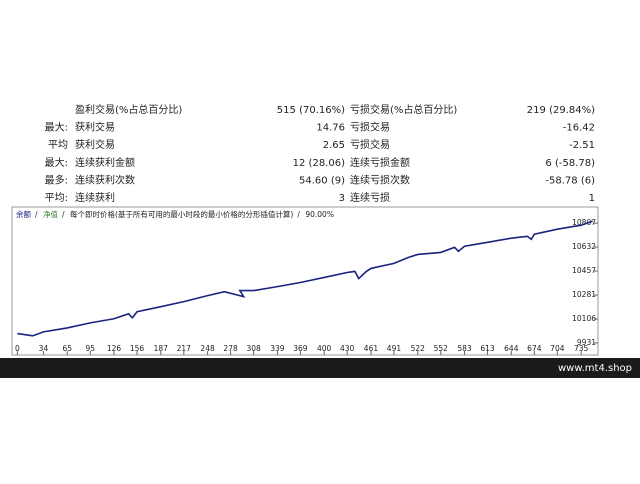  I want to click on x-tick-label: 308, so click(253, 348).